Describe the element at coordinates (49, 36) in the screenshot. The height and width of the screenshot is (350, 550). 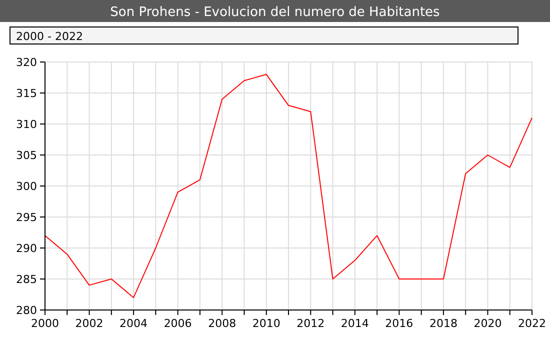
I see `chart-subtitle: 2000 - 2022` at that location.